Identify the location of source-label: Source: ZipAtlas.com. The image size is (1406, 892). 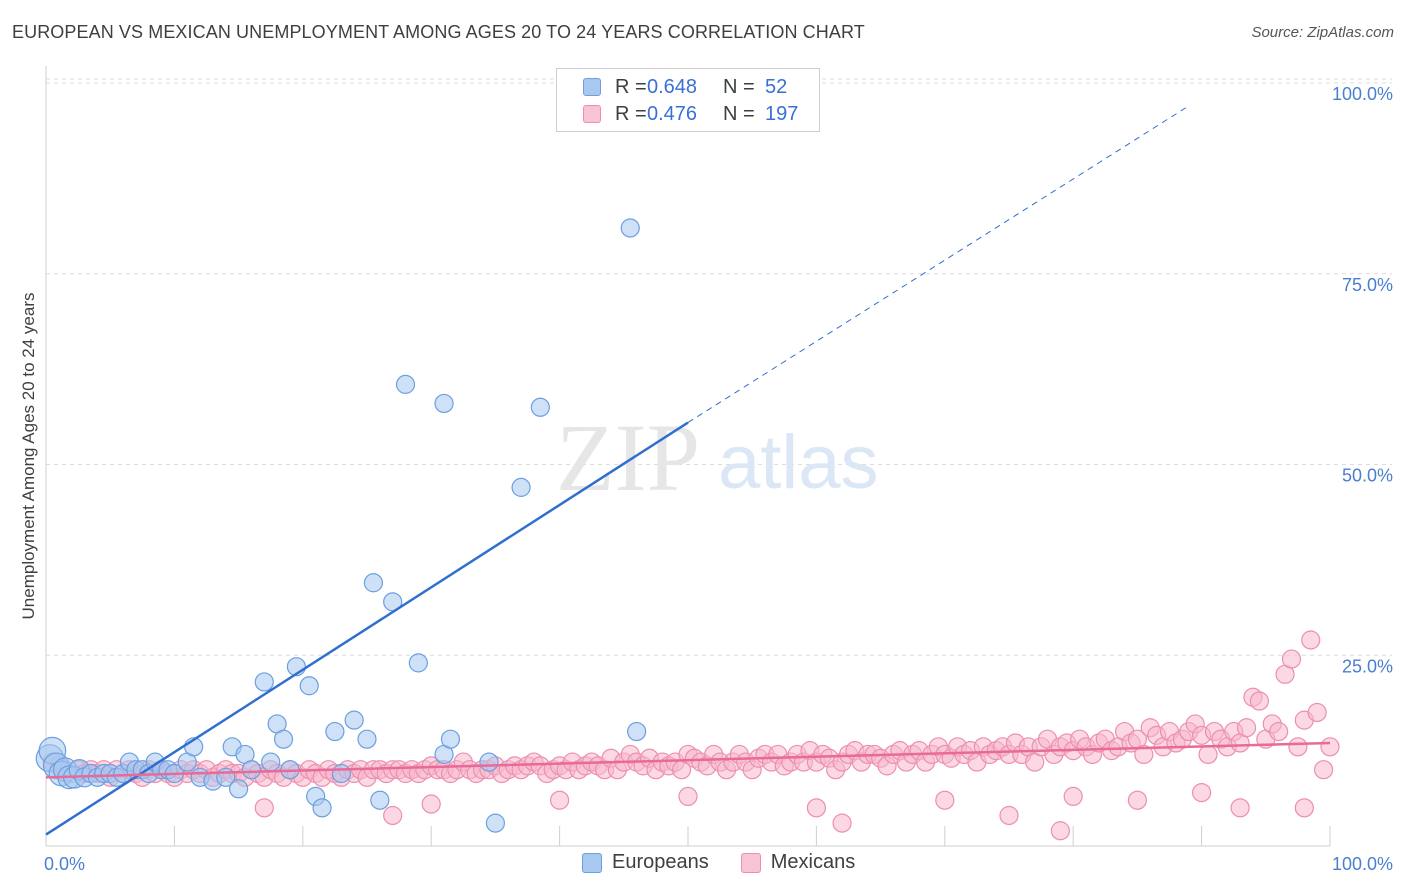
(1322, 32).